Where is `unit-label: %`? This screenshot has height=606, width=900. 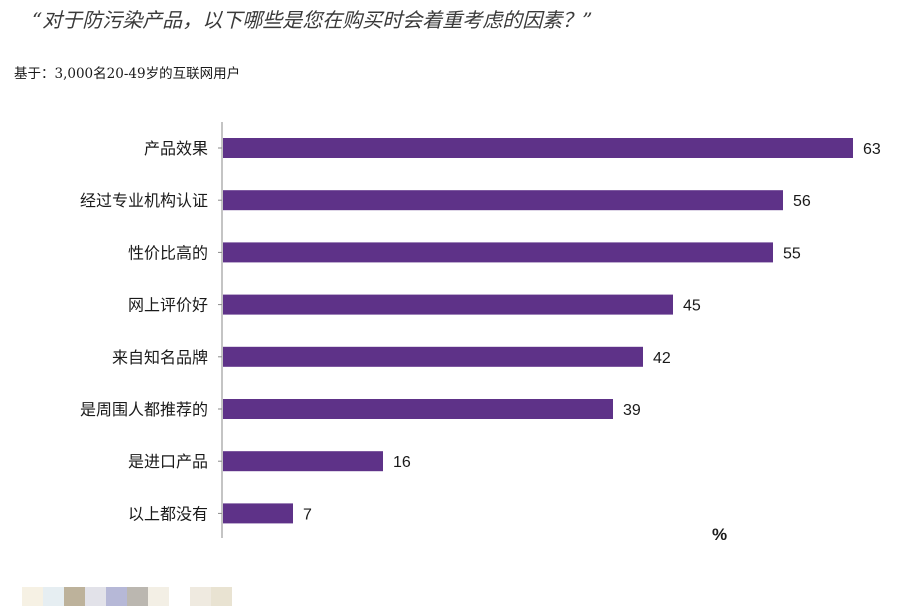 unit-label: % is located at coordinates (719, 534).